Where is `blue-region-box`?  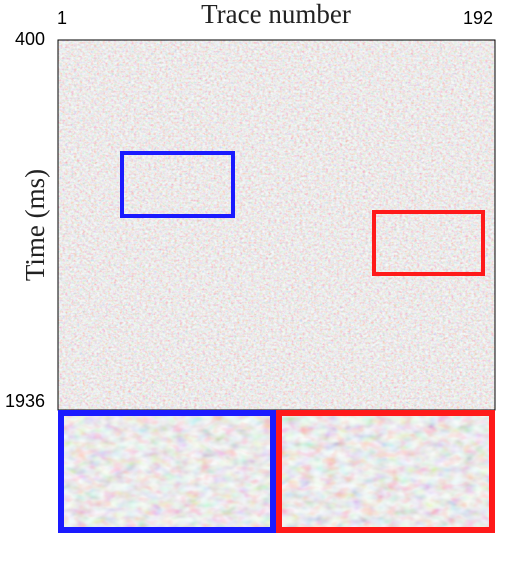
blue-region-box is located at coordinates (177, 184).